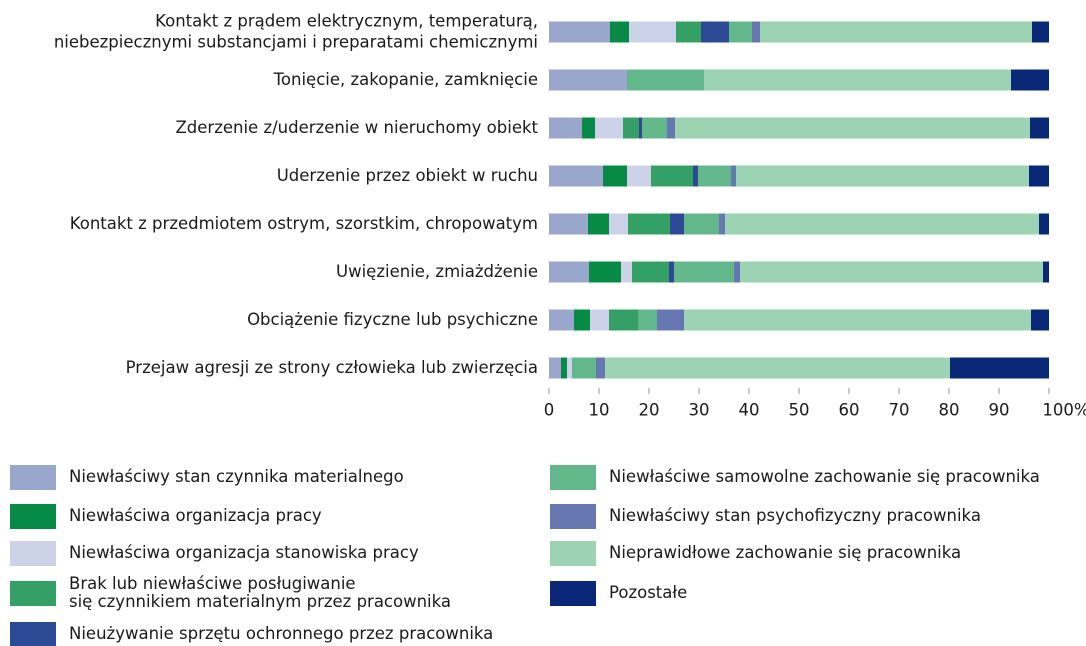 This screenshot has width=1086, height=646. What do you see at coordinates (699, 410) in the screenshot?
I see `x-tick-label: 30` at bounding box center [699, 410].